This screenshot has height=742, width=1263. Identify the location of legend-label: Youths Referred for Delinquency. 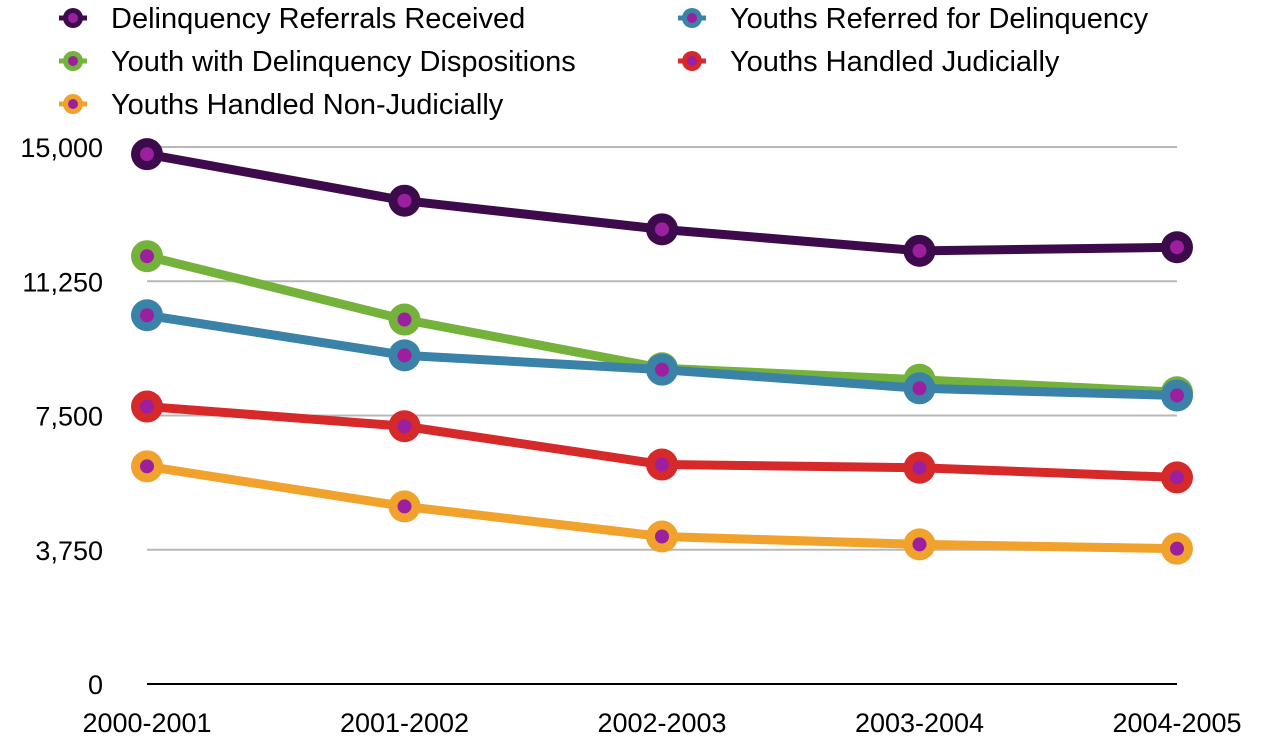
(939, 19).